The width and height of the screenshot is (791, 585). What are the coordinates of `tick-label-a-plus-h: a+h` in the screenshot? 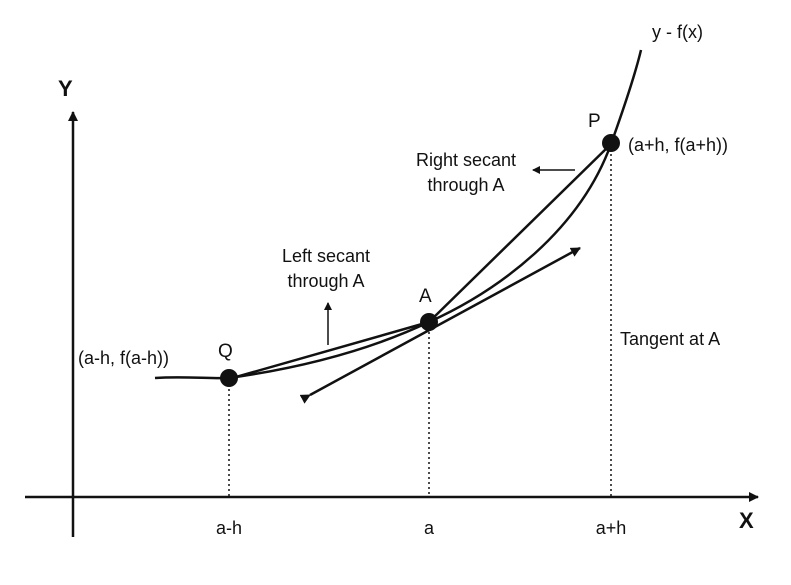 It's located at (611, 528).